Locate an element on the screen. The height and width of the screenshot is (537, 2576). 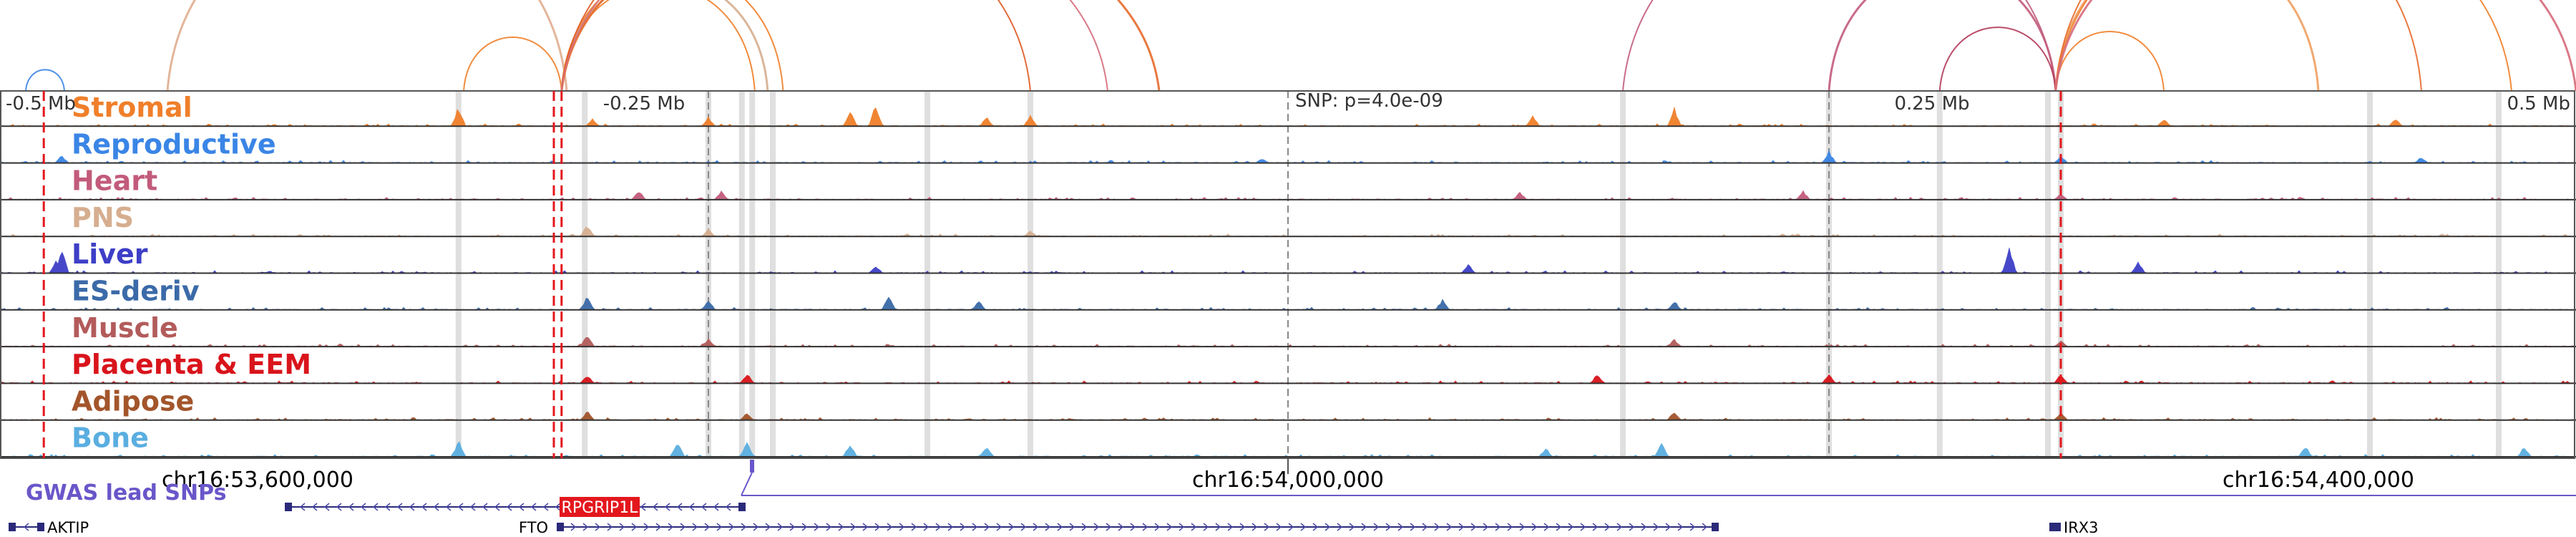
gene-highlight-box is located at coordinates (600, 507).